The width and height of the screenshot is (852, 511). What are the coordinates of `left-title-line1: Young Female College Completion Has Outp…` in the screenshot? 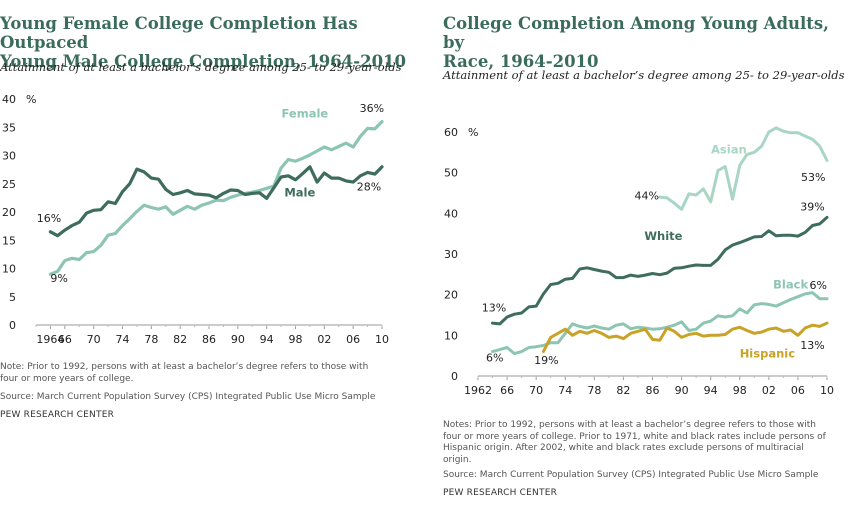 It's located at (179, 33).